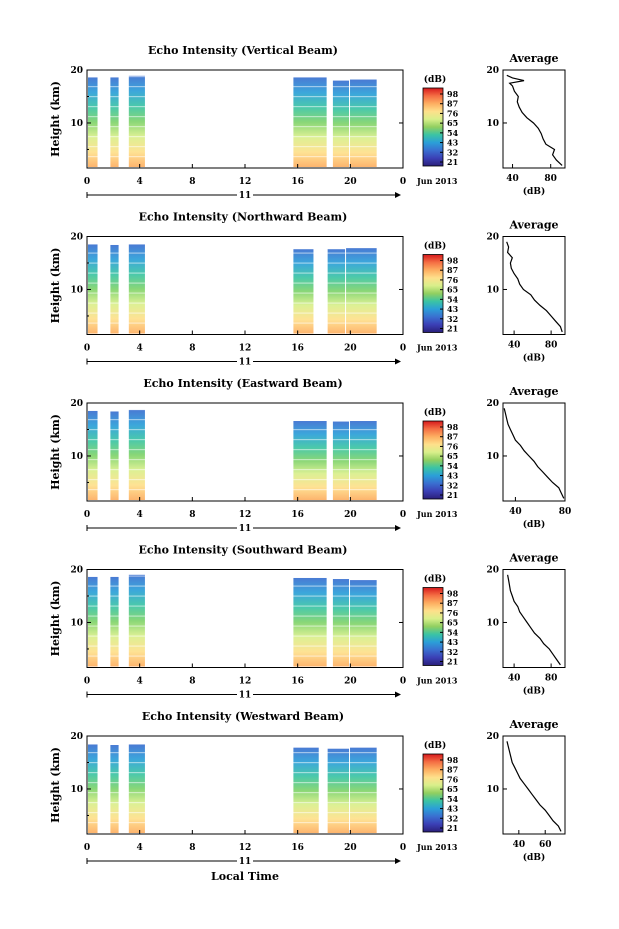 The height and width of the screenshot is (929, 619). I want to click on y-axis-label: Height (km), so click(55, 619).